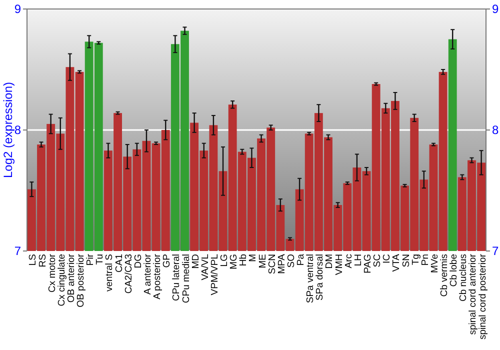 The image size is (500, 350). Describe the element at coordinates (18, 251) in the screenshot. I see `y-tick-label: 7` at that location.